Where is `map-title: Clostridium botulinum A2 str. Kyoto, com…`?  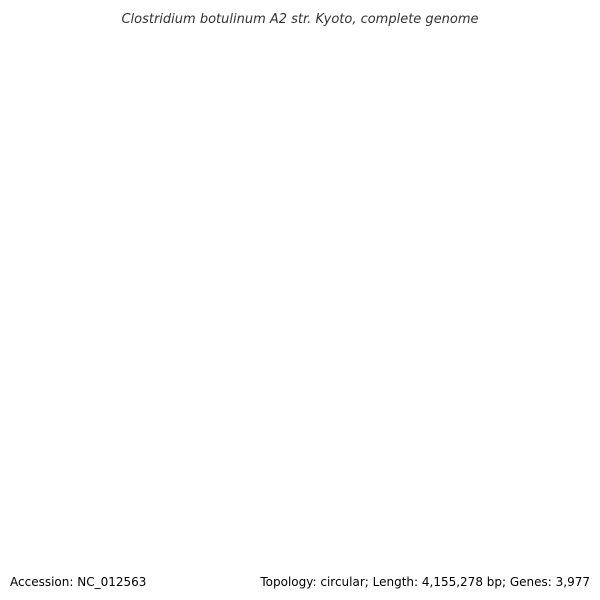 map-title: Clostridium botulinum A2 str. Kyoto, com… is located at coordinates (299, 19).